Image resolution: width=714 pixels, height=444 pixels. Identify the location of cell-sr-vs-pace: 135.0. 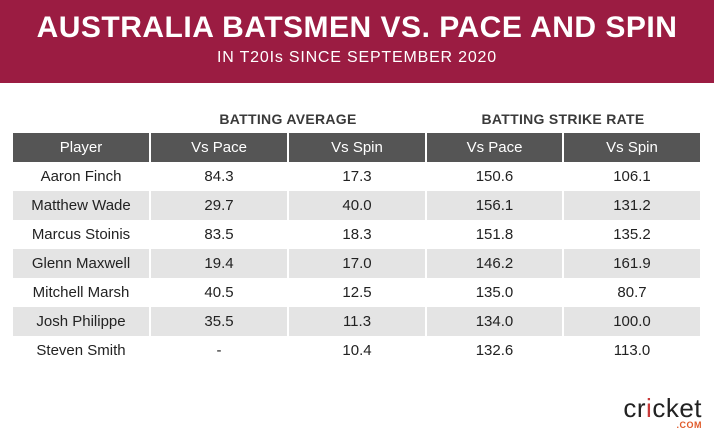
(495, 292).